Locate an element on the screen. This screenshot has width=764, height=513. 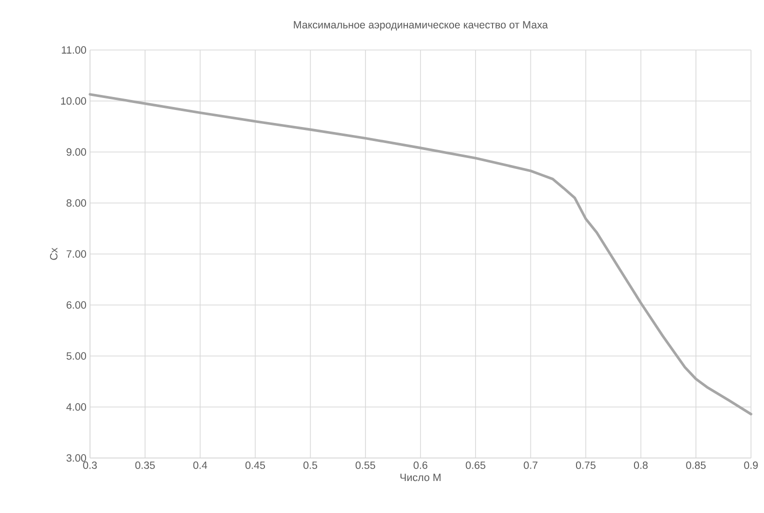
x-tick-label: 0.65 is located at coordinates (476, 465).